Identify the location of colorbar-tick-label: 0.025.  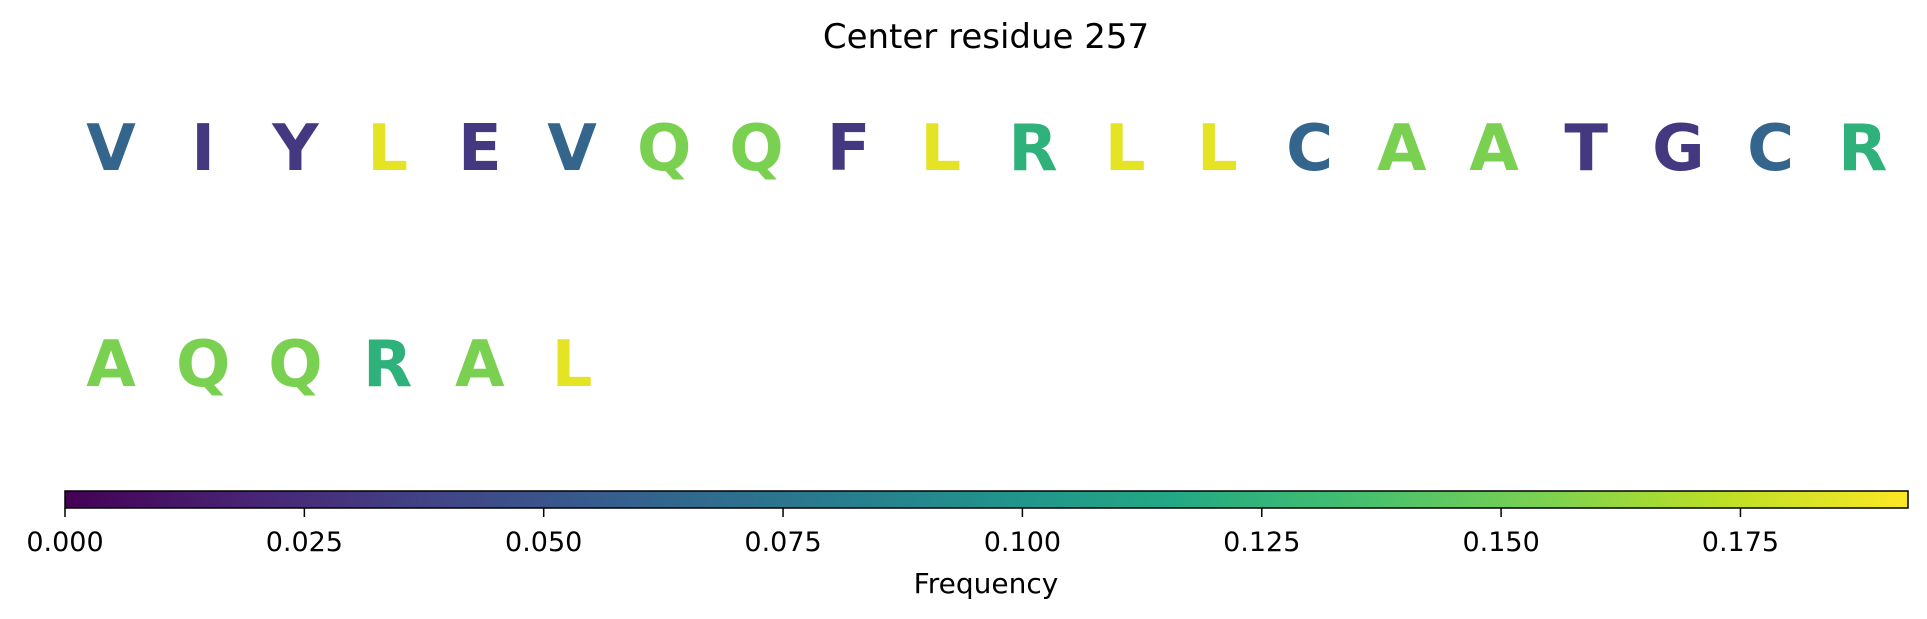
(304, 542).